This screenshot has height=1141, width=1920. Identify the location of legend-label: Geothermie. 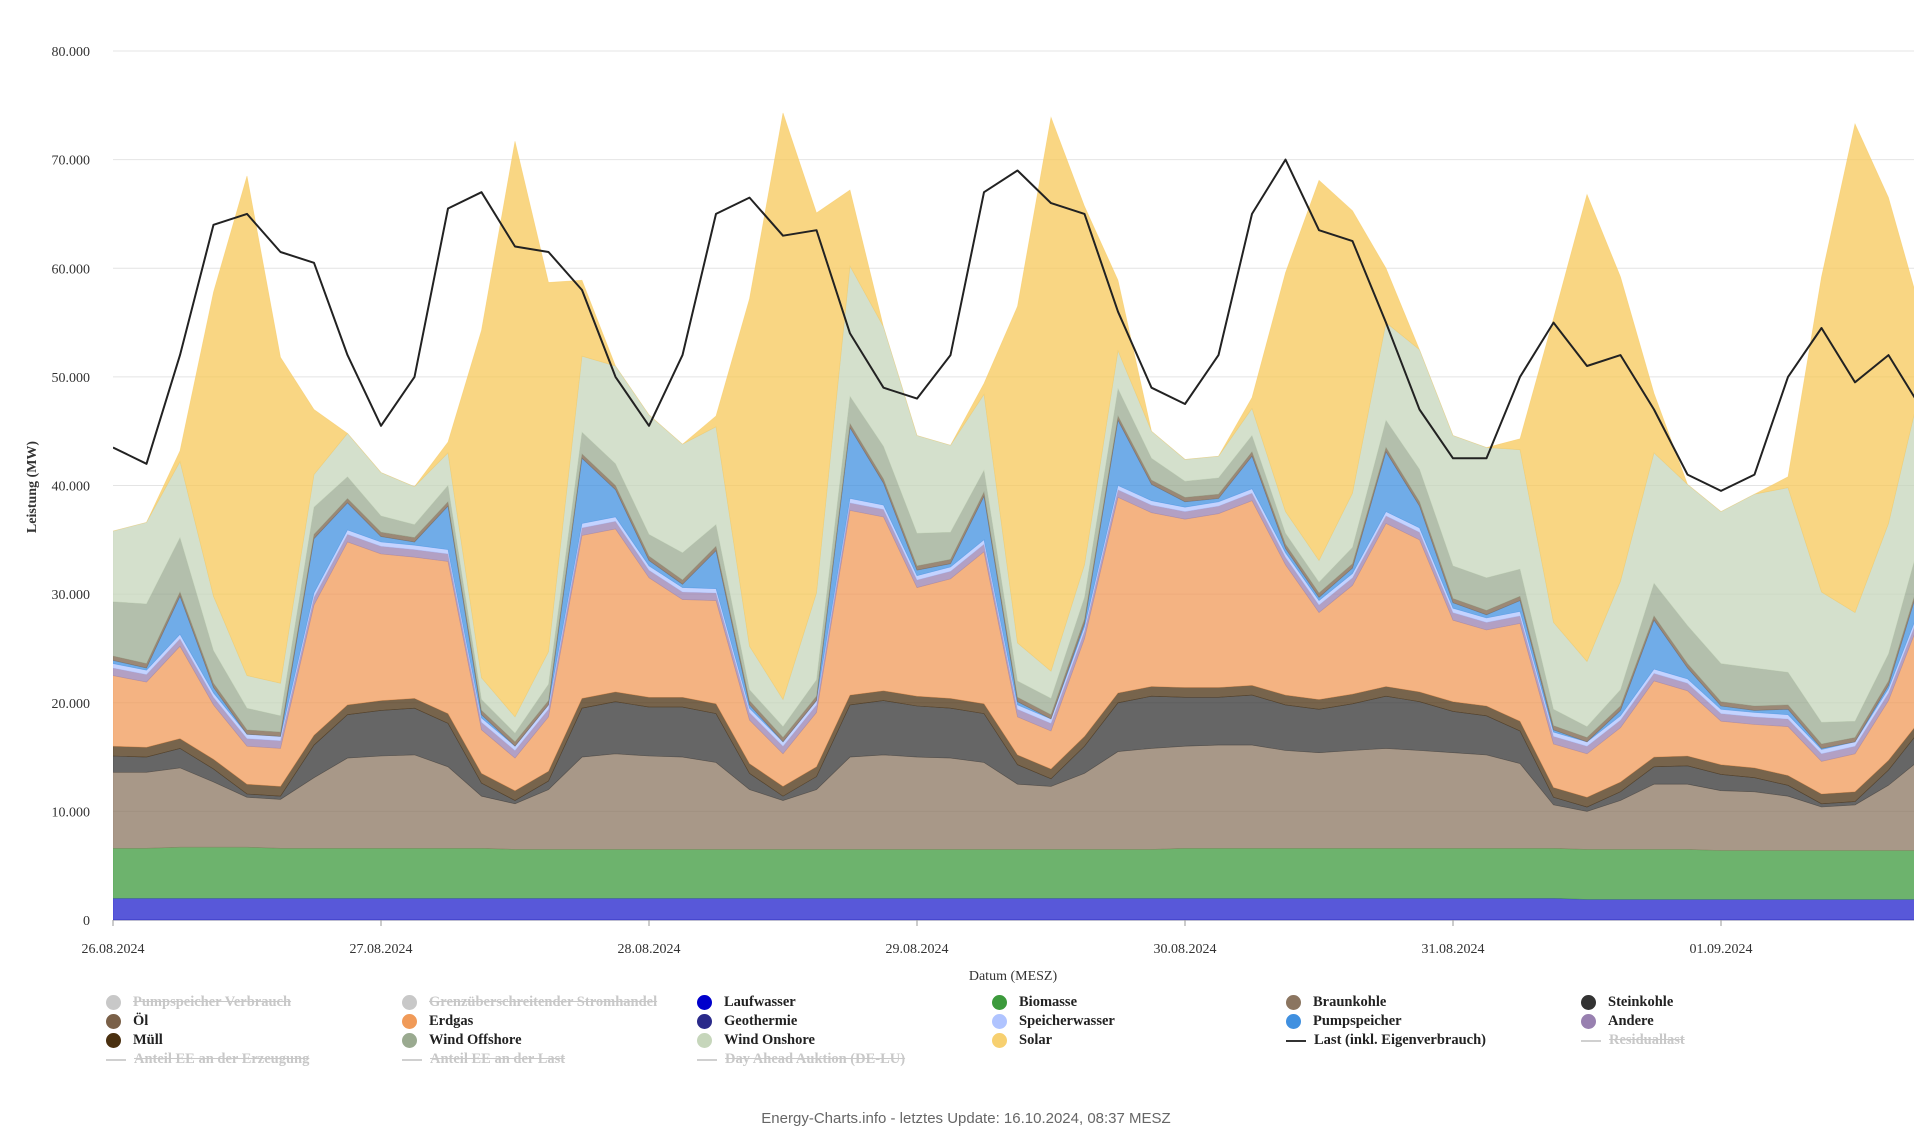
(761, 1021).